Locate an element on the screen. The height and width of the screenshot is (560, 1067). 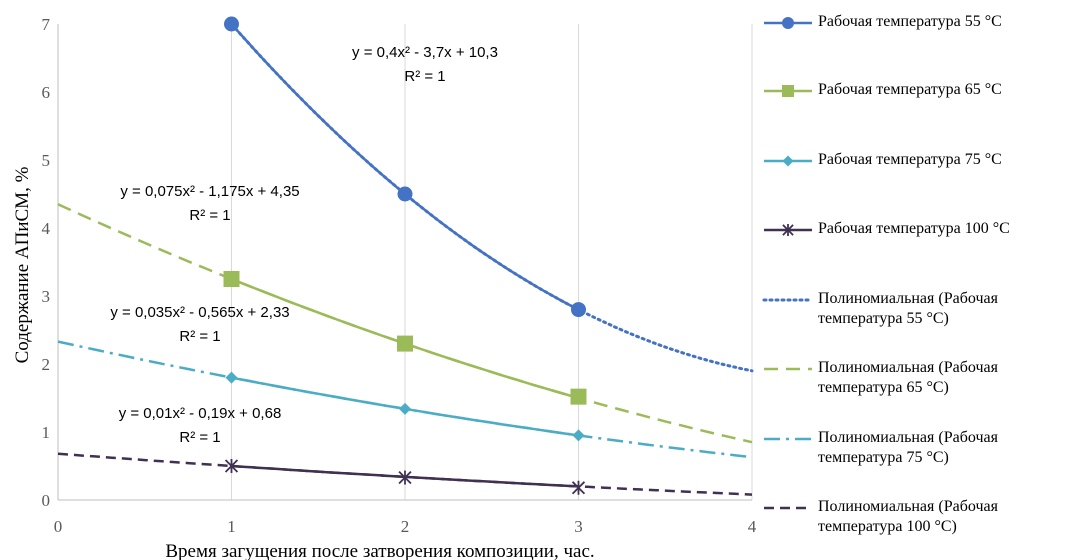
y-axis-title: Содержание АПиСМ, % is located at coordinates (22, 264).